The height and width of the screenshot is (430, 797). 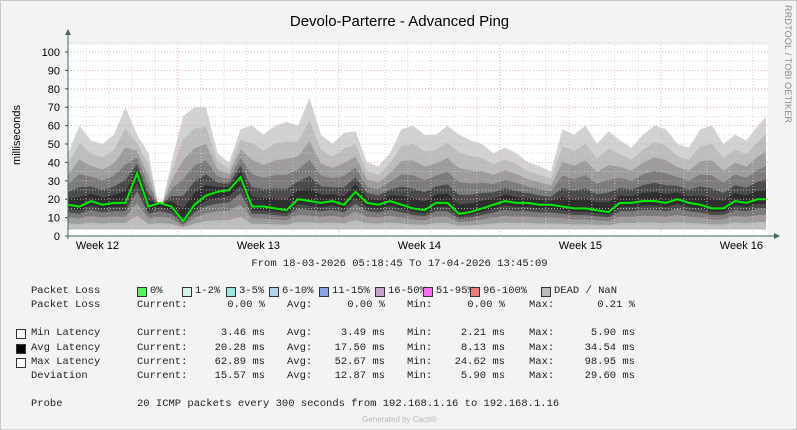 What do you see at coordinates (54, 90) in the screenshot?
I see `y-tick-label: 80` at bounding box center [54, 90].